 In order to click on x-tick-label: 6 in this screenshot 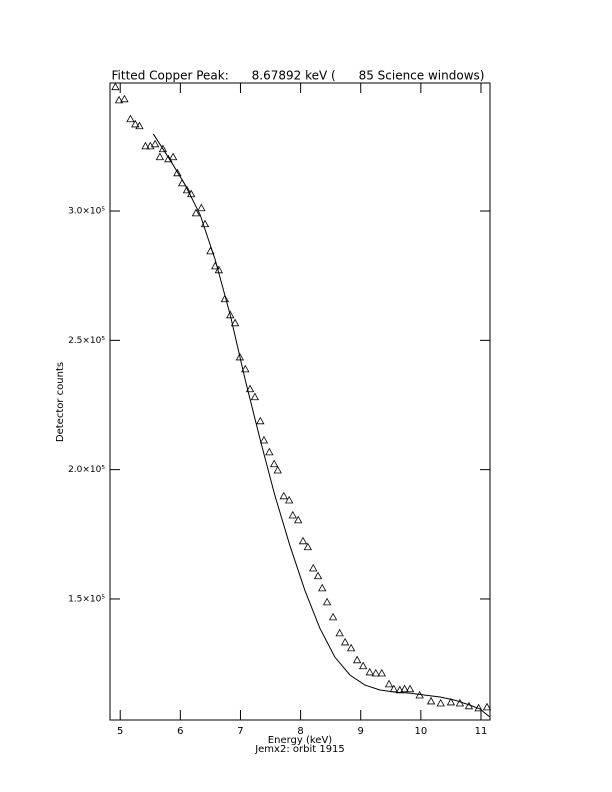, I will do `click(180, 731)`.